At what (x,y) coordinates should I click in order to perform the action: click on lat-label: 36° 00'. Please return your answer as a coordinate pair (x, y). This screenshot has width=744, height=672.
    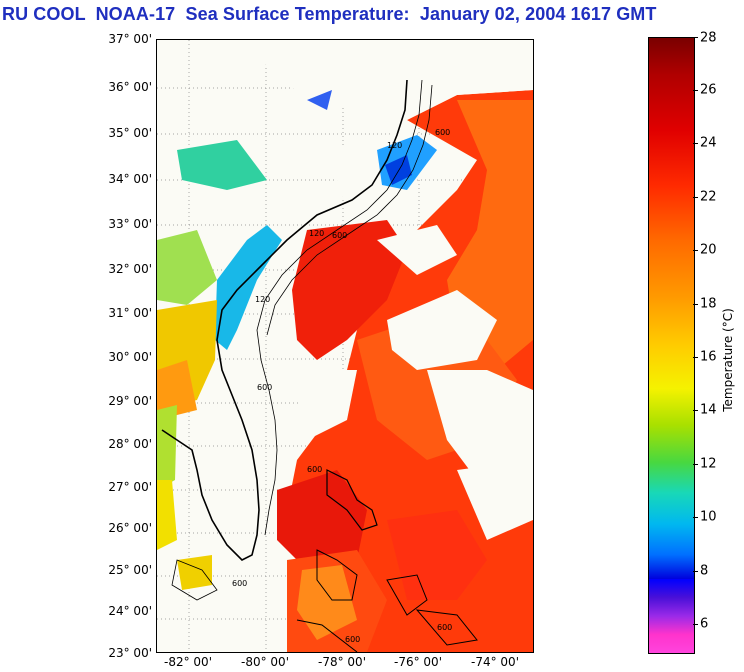
    Looking at the image, I should click on (130, 87).